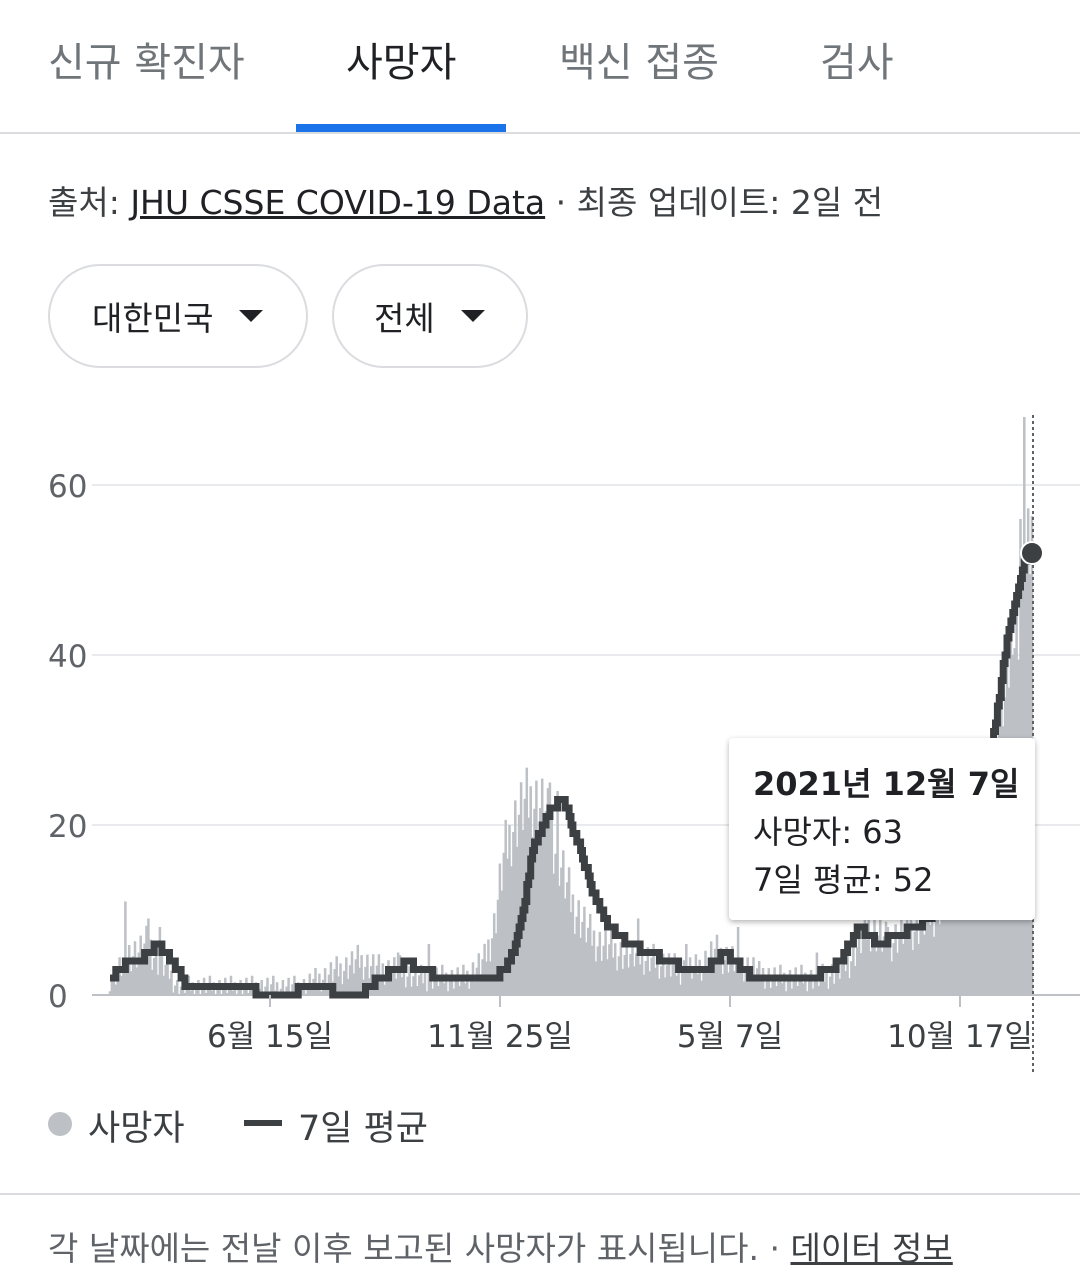 This screenshot has height=1274, width=1080. What do you see at coordinates (871, 1248) in the screenshot?
I see `data-info-link: 데이터 정보` at bounding box center [871, 1248].